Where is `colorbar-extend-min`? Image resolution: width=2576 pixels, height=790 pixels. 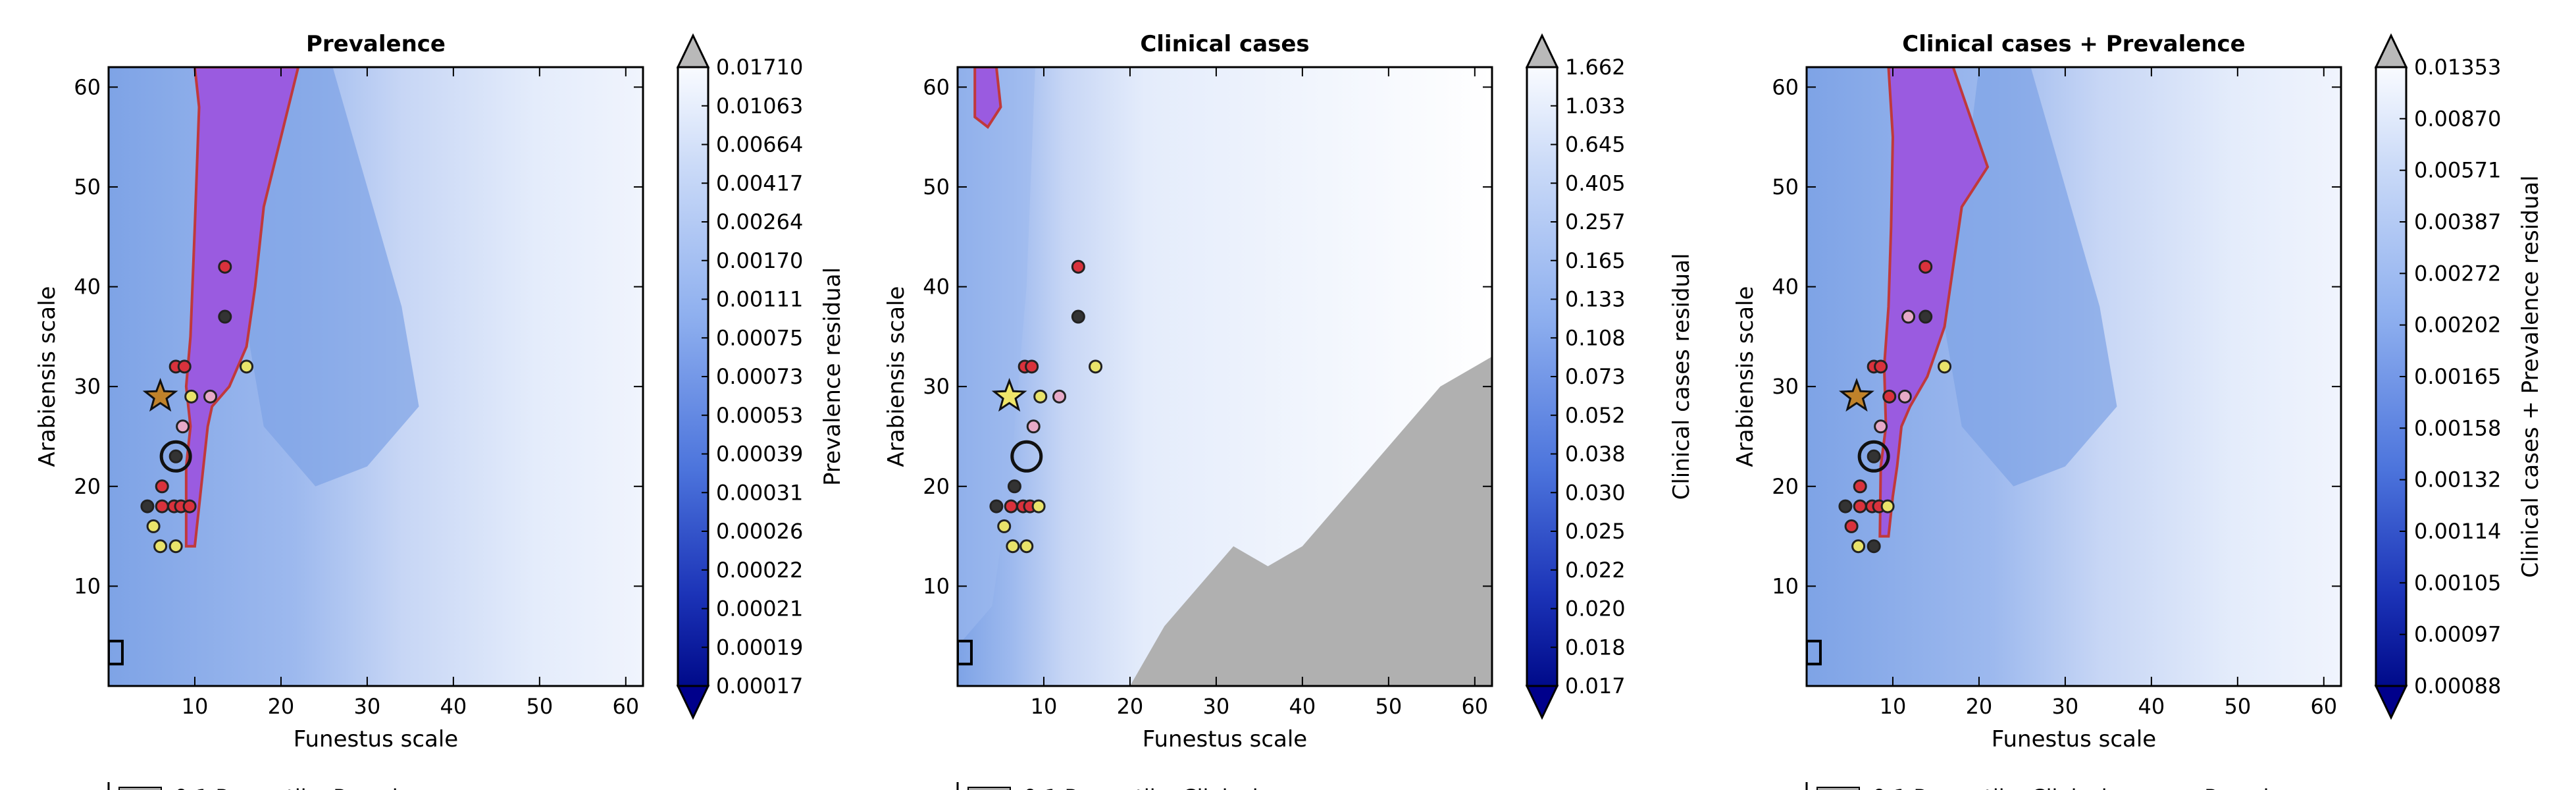
colorbar-extend-min is located at coordinates (2391, 702).